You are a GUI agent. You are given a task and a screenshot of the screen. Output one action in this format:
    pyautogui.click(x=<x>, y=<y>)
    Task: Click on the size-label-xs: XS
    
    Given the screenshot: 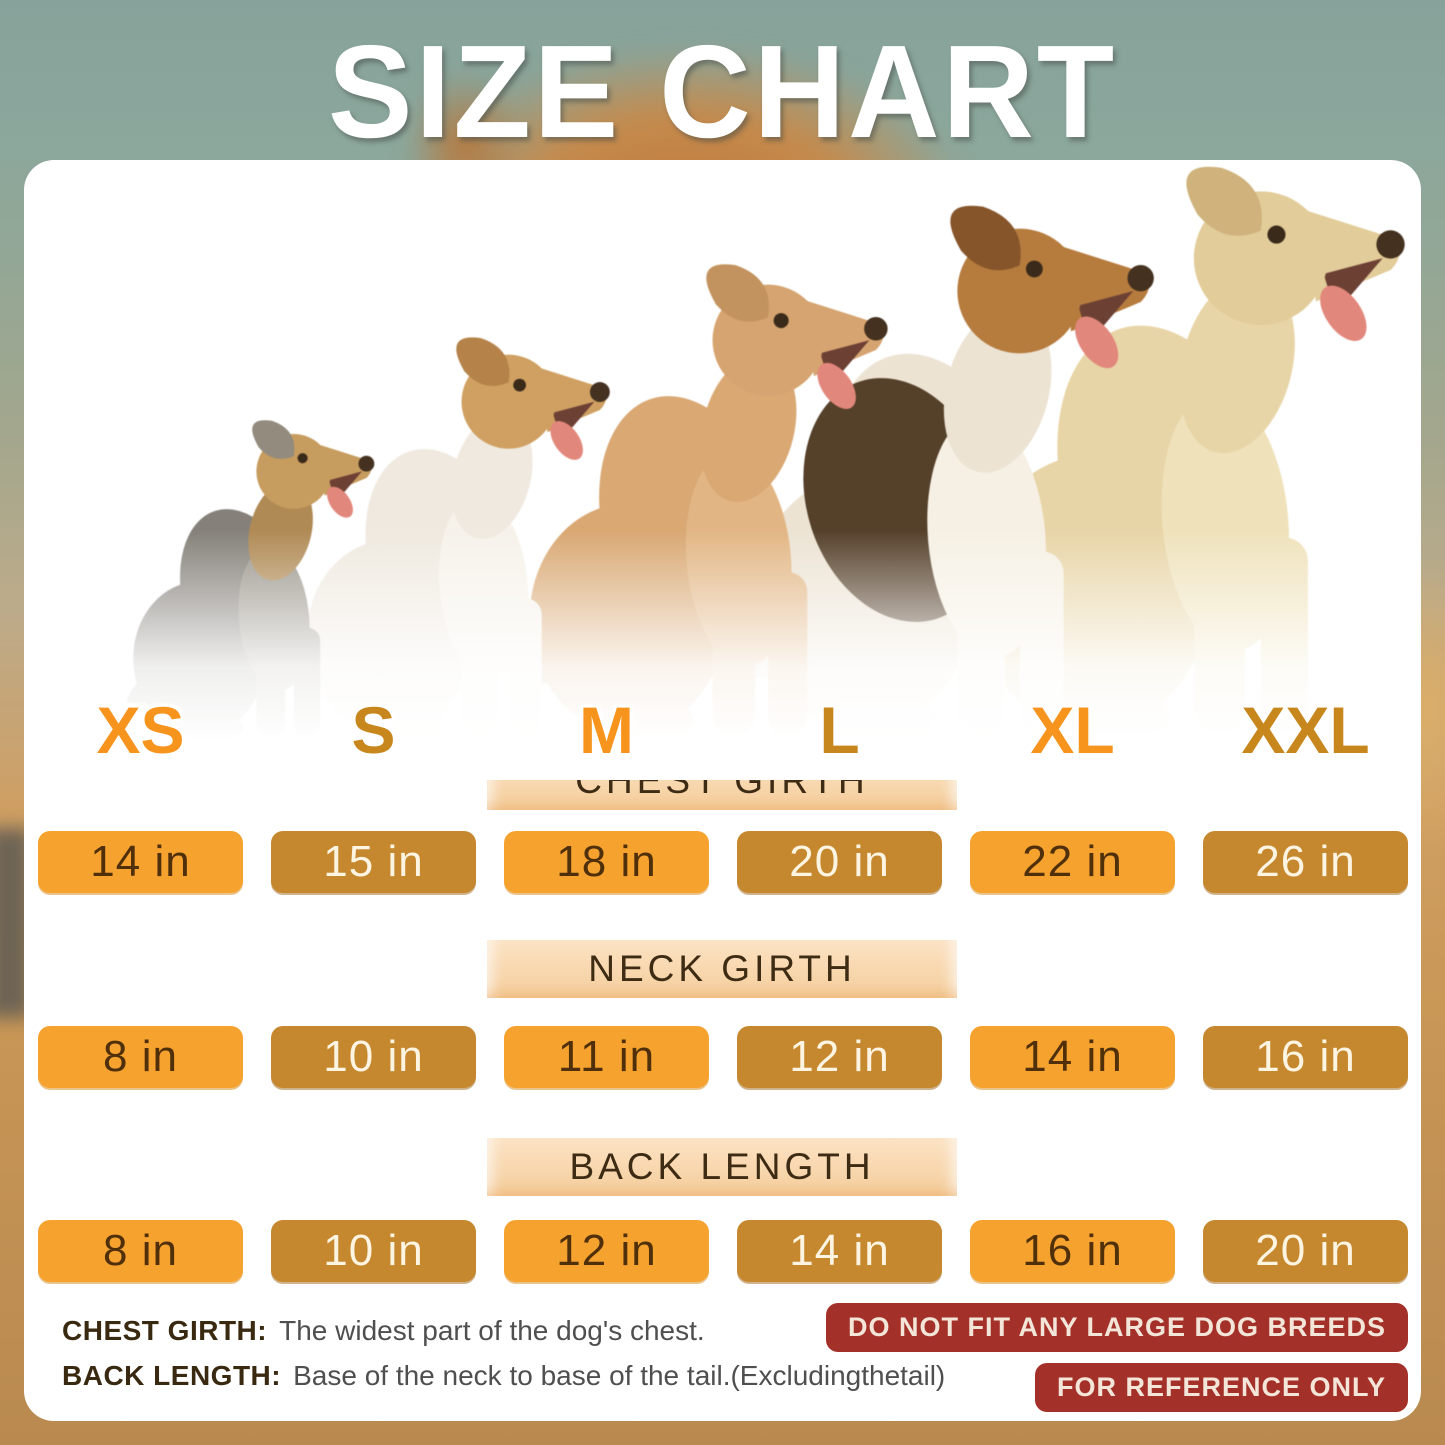 What is the action you would take?
    pyautogui.click(x=140, y=730)
    